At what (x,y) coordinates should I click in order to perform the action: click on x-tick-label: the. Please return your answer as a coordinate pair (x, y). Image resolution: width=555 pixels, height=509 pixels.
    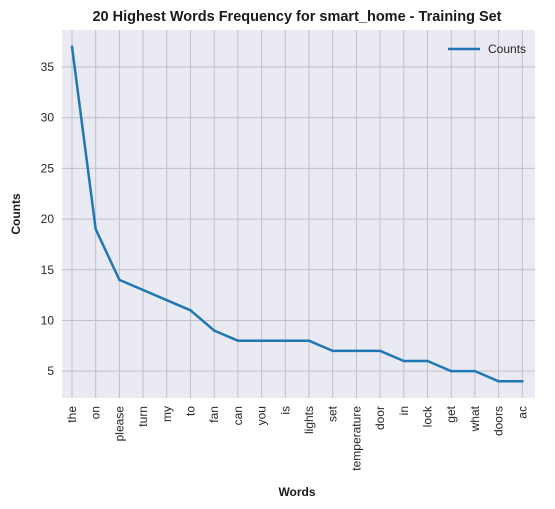
    Looking at the image, I should click on (72, 414).